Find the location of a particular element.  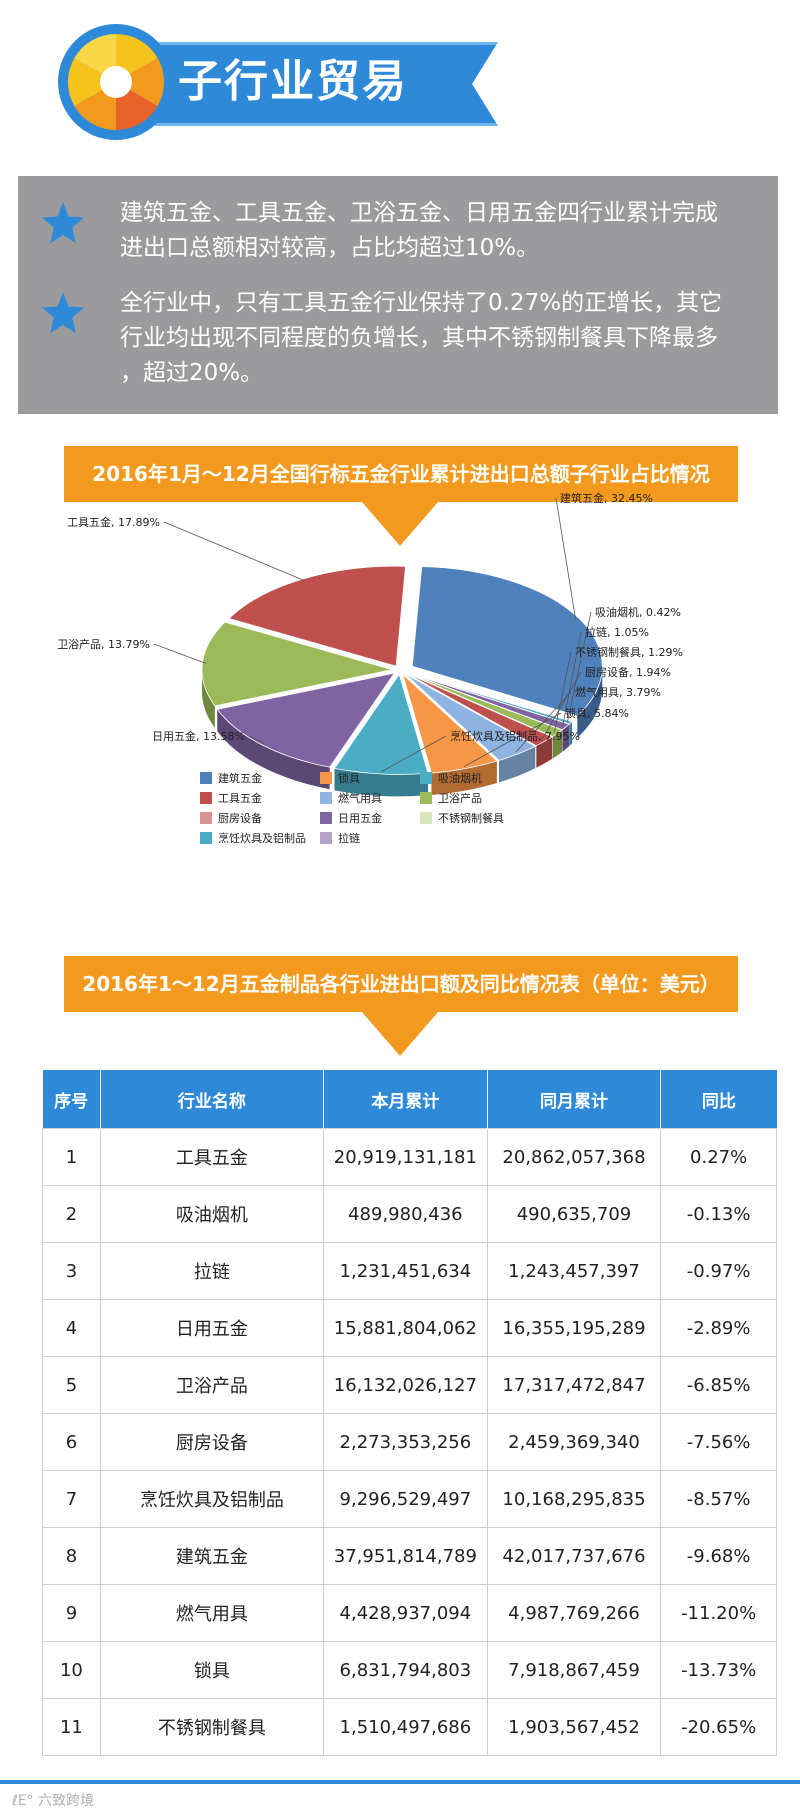

table-cell: 7 is located at coordinates (71, 1499).